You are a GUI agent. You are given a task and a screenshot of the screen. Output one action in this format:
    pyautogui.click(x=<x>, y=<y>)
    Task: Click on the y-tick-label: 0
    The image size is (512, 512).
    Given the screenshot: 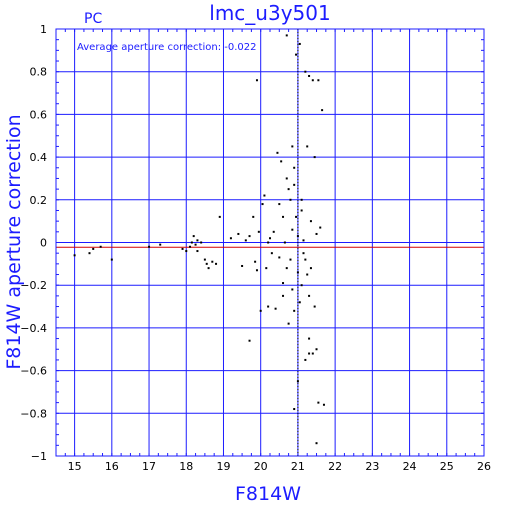 What is the action you would take?
    pyautogui.click(x=43, y=243)
    